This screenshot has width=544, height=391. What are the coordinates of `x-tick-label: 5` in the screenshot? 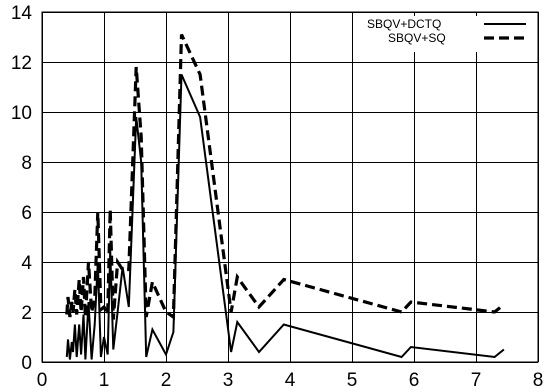 It's located at (352, 380).